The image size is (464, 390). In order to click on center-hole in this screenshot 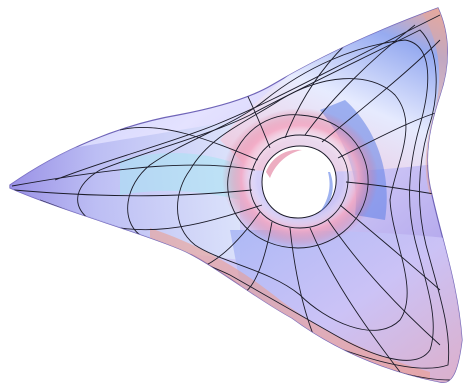, I will do `click(299, 182)`.